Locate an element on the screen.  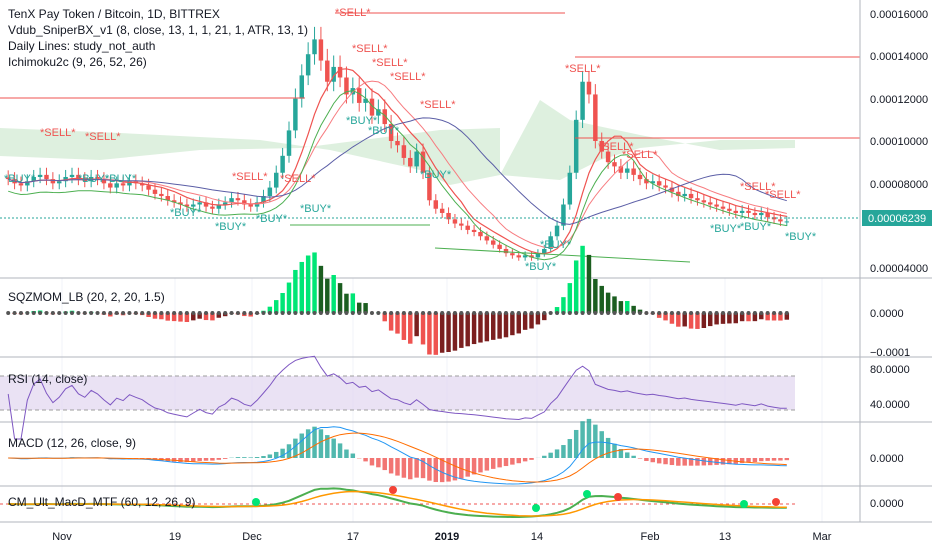
macd-pane-label: MACD (12, 26, close, 9) is located at coordinates (72, 443).